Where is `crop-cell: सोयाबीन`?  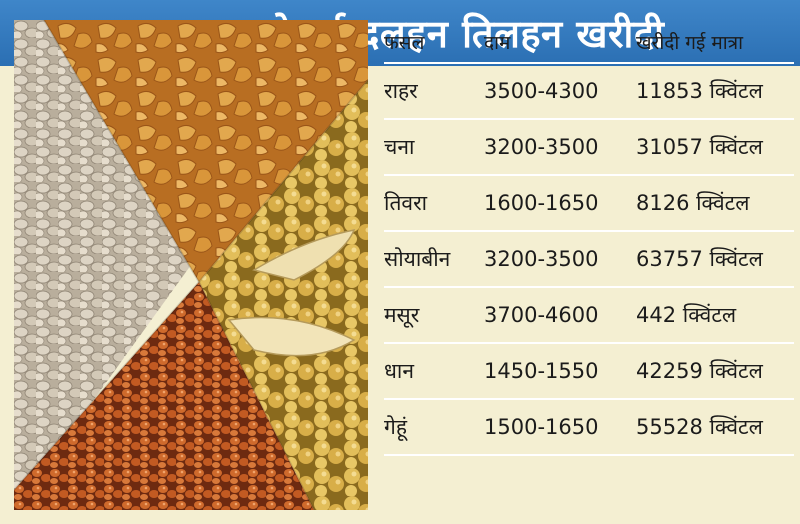 crop-cell: सोयाबीन is located at coordinates (417, 259).